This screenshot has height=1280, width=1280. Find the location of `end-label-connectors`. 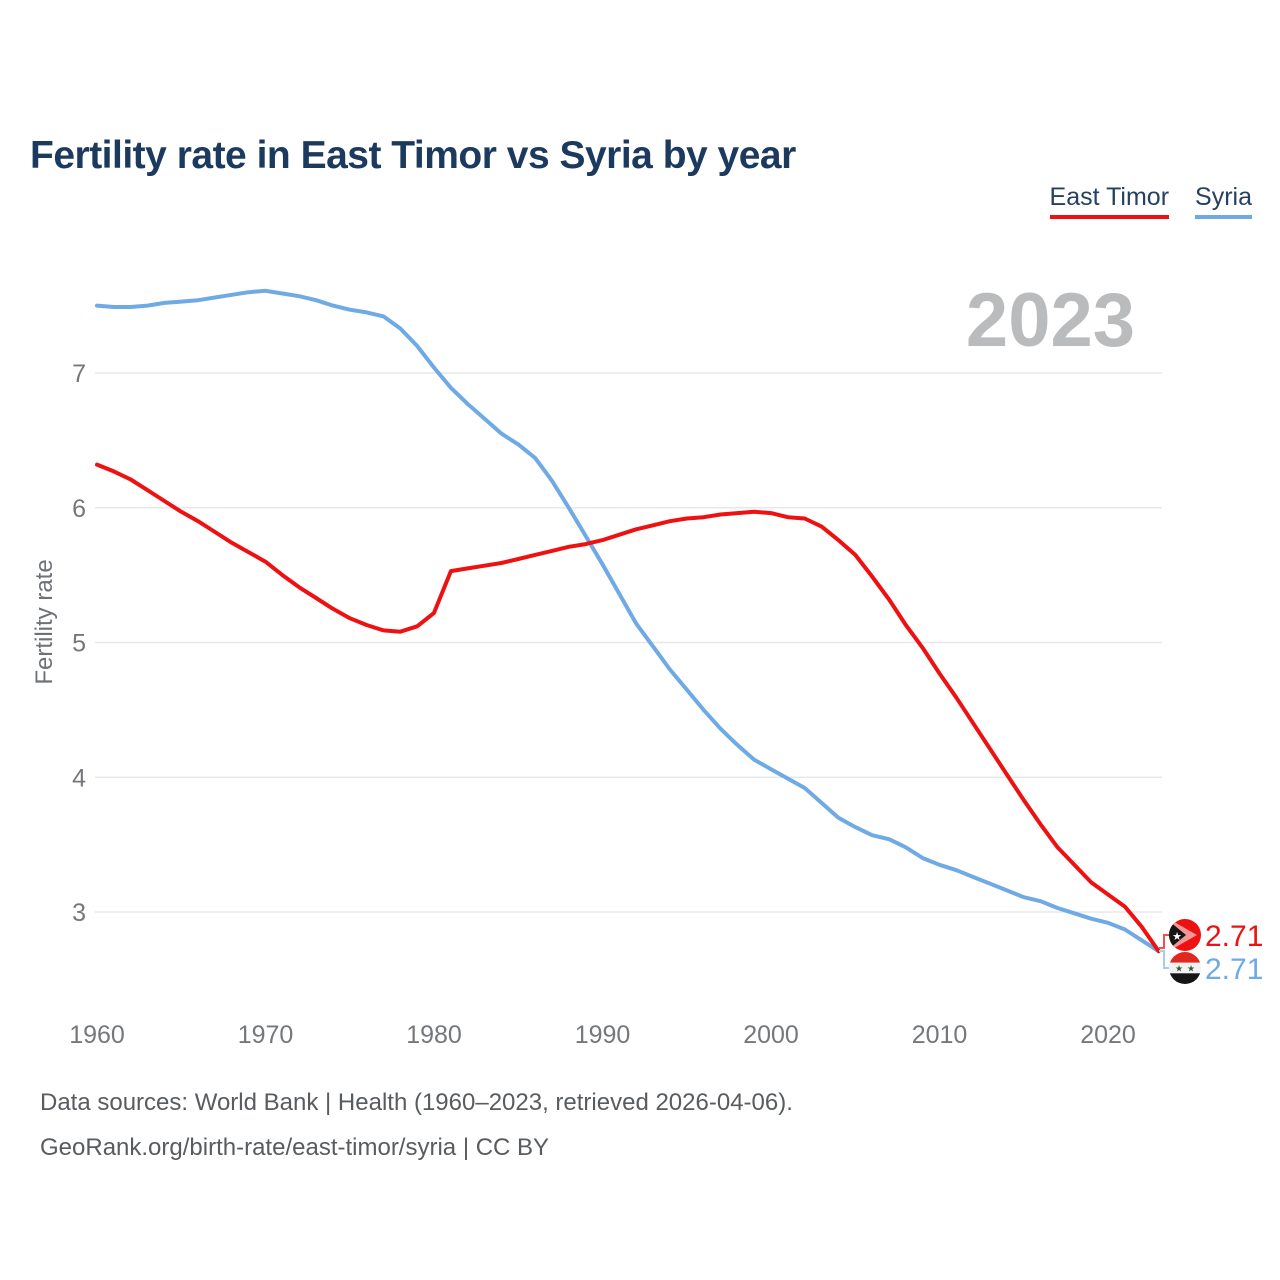

end-label-connectors is located at coordinates (1164, 951).